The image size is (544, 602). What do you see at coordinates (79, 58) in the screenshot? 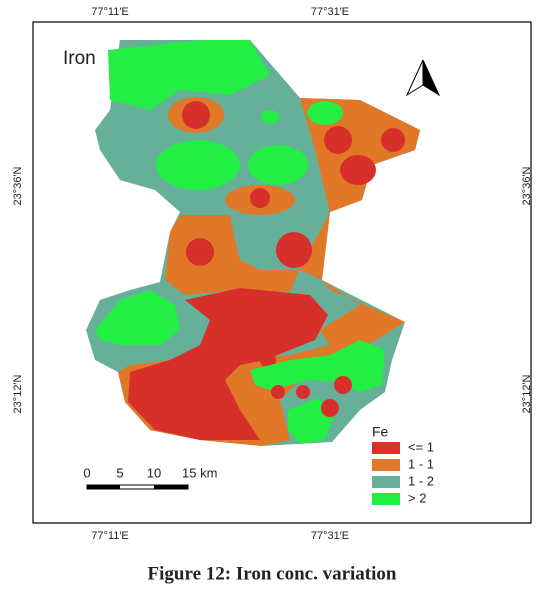
I see `map-title: Iron` at bounding box center [79, 58].